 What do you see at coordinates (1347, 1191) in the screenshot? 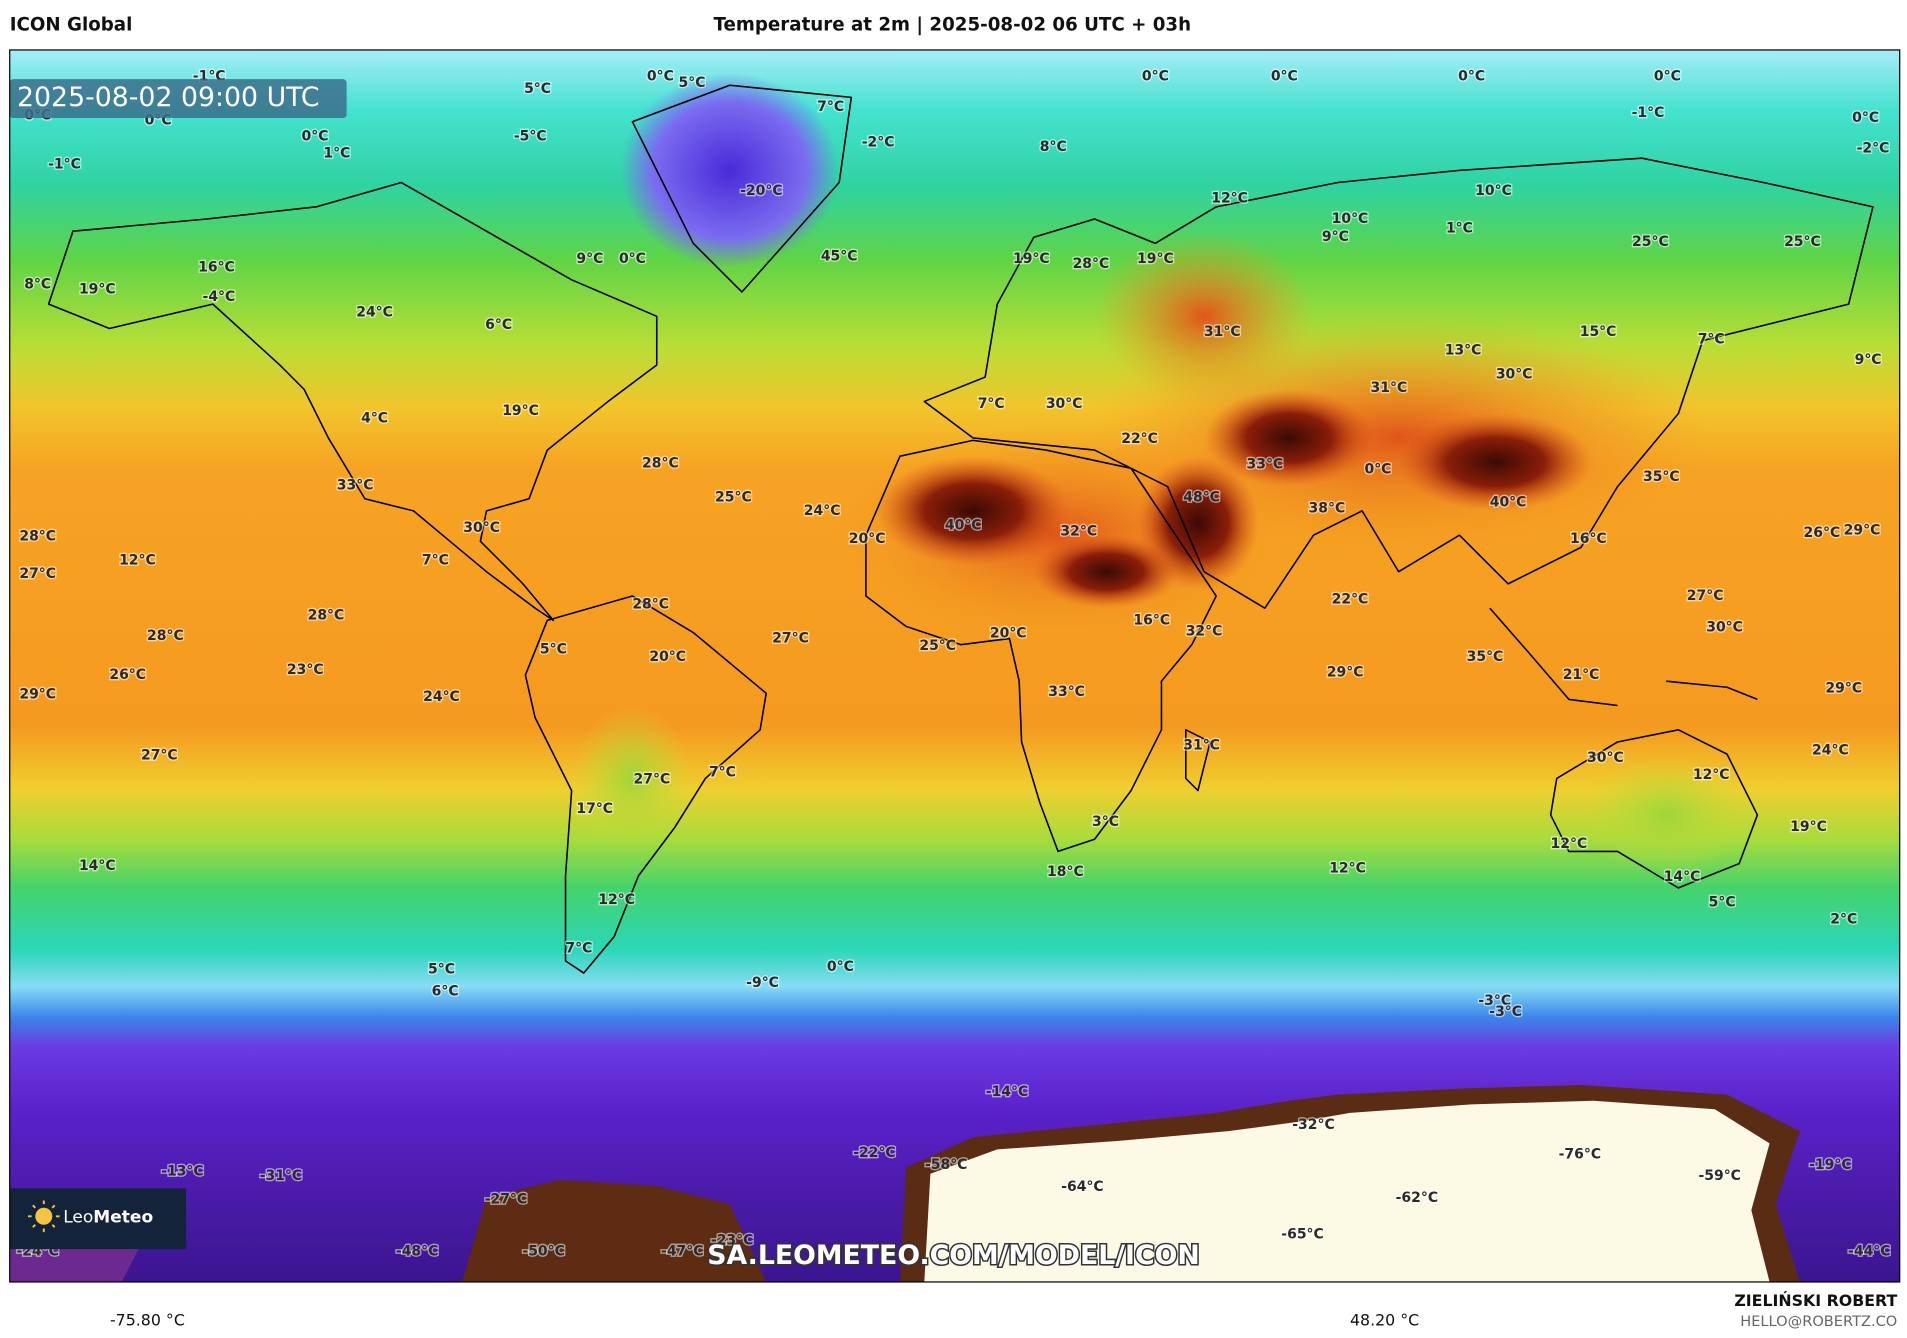
I see `antarctica-ice` at bounding box center [1347, 1191].